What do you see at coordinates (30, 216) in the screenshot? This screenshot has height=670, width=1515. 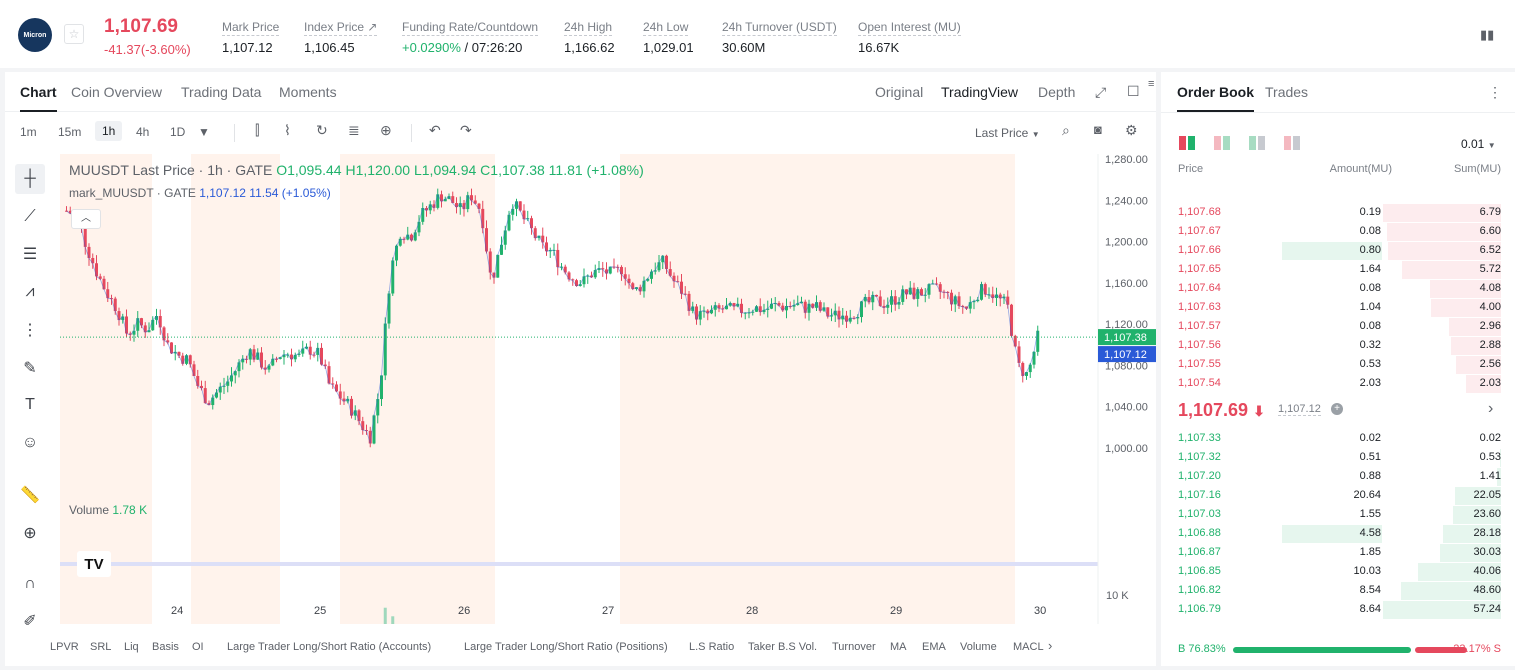 I see `trend-line-icon: ⟋` at bounding box center [30, 216].